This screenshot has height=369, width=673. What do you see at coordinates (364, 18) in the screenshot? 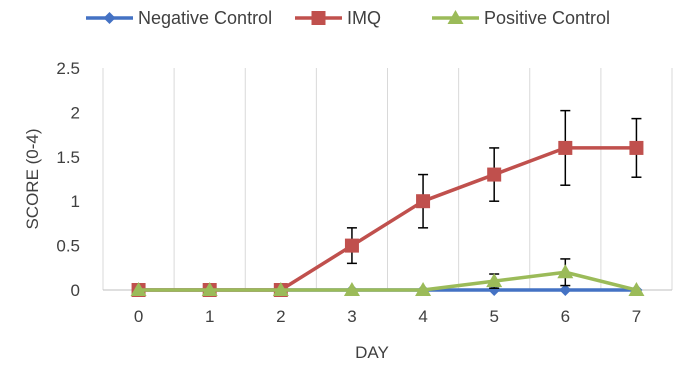
I see `legend-label: IMQ` at bounding box center [364, 18].